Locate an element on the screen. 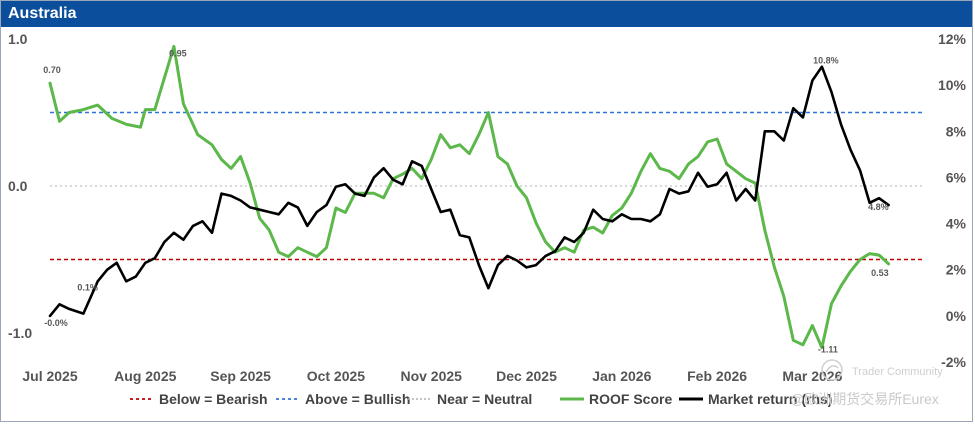 The image size is (975, 424). legend-label: Below = Bearish is located at coordinates (213, 399).